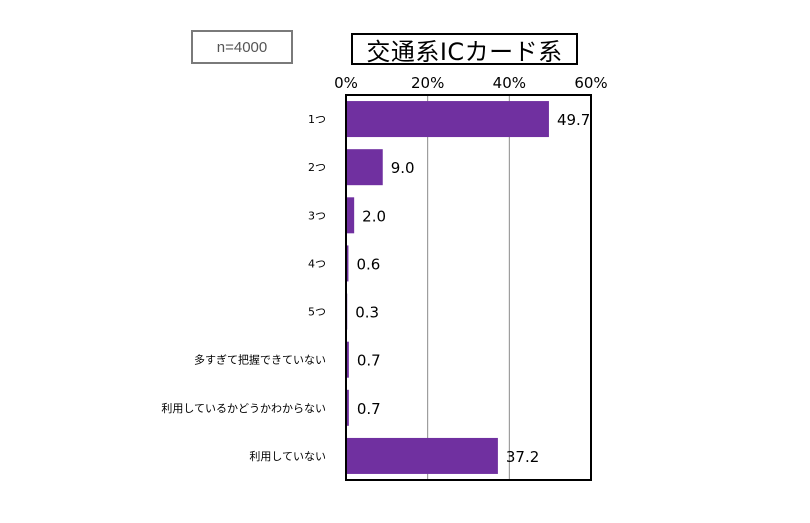  Describe the element at coordinates (317, 167) in the screenshot. I see `category-label: 2つ` at that location.